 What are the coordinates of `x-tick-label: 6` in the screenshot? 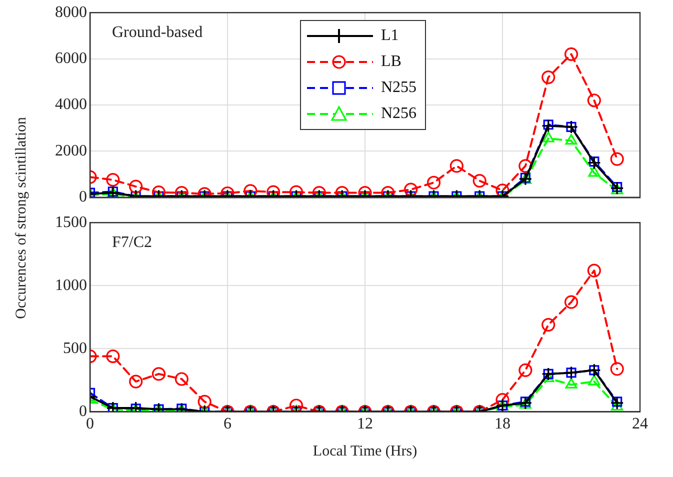 It's located at (228, 424).